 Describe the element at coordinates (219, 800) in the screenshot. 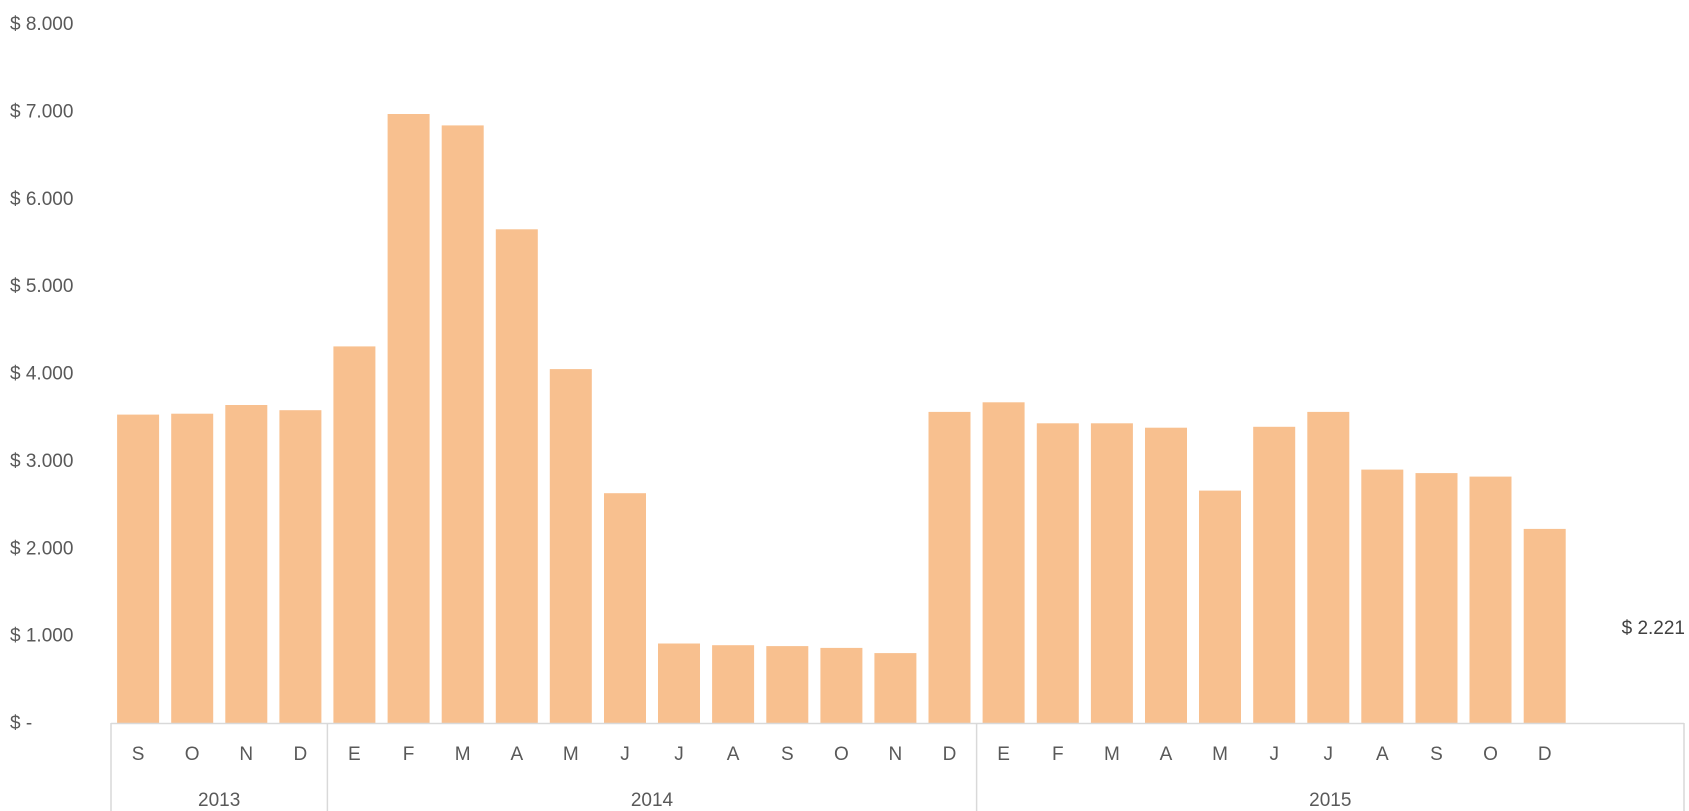

I see `year-label: 2013` at that location.